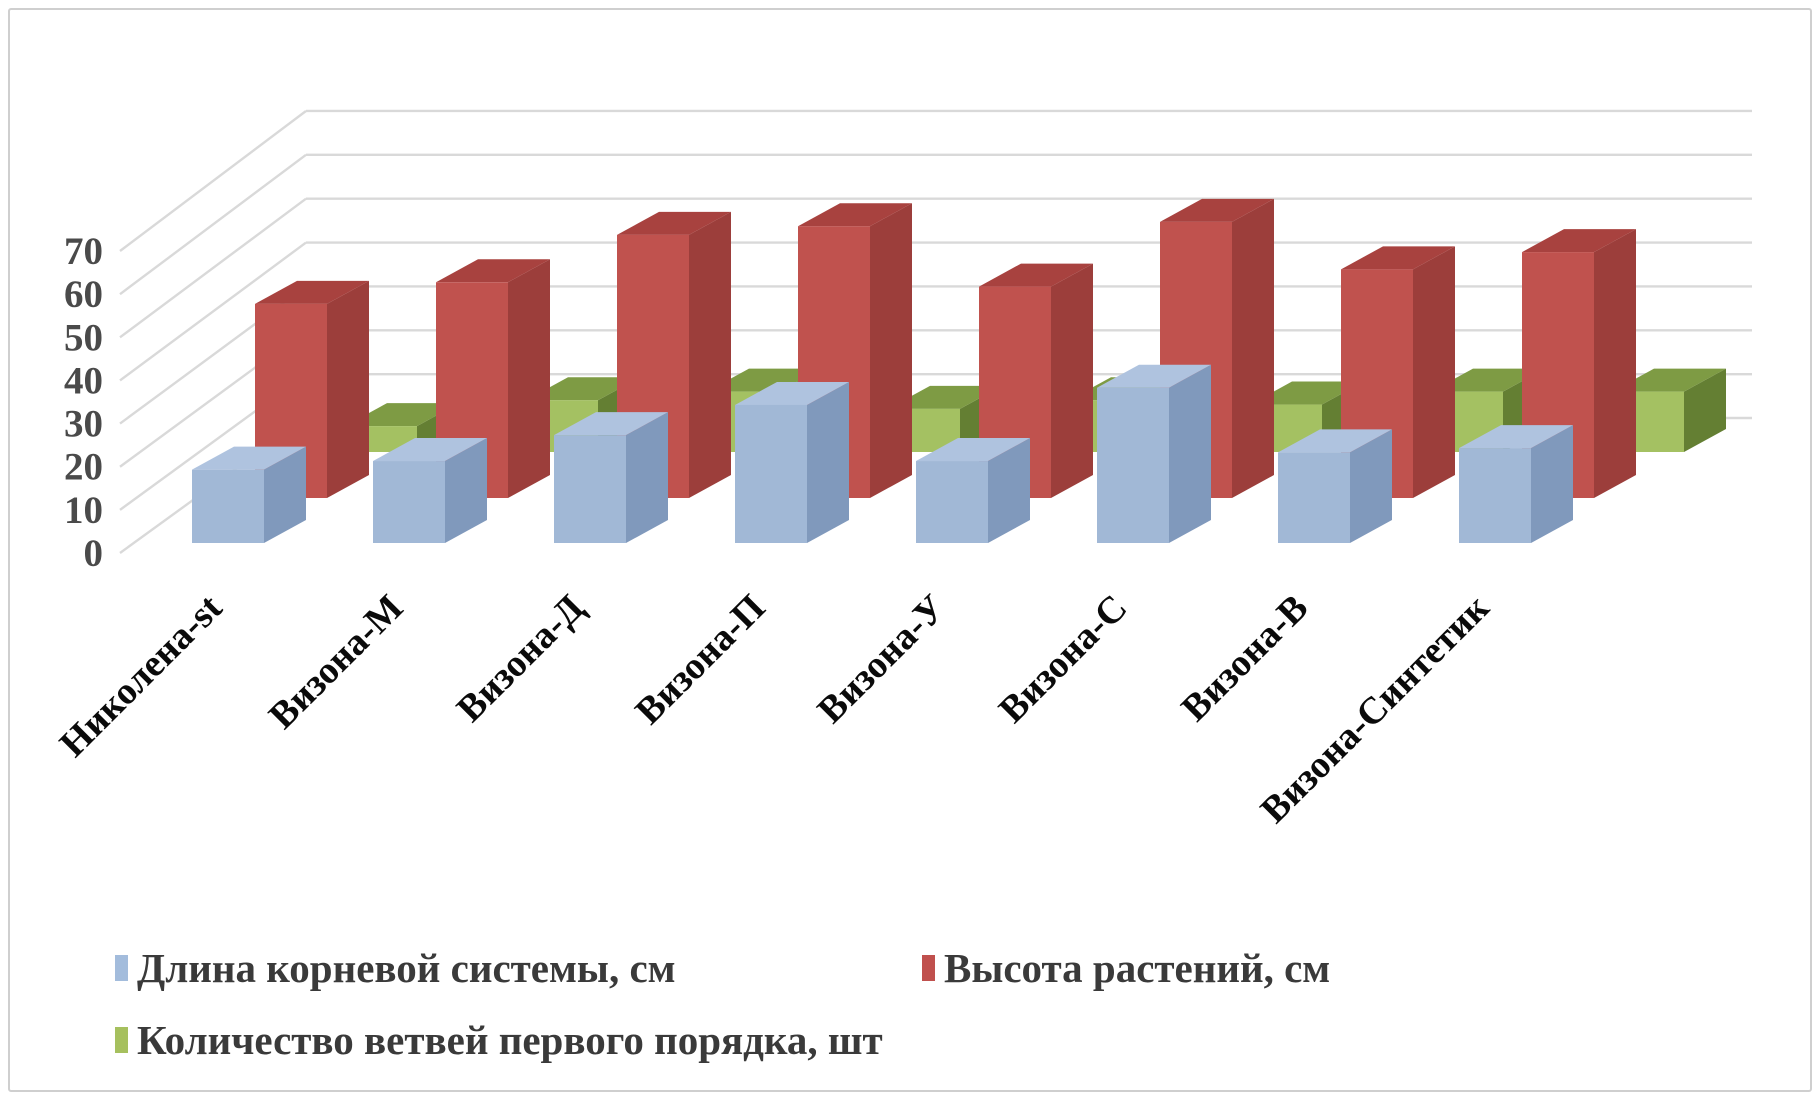 The image size is (1820, 1100). I want to click on y-tick-label: 30, so click(83, 424).